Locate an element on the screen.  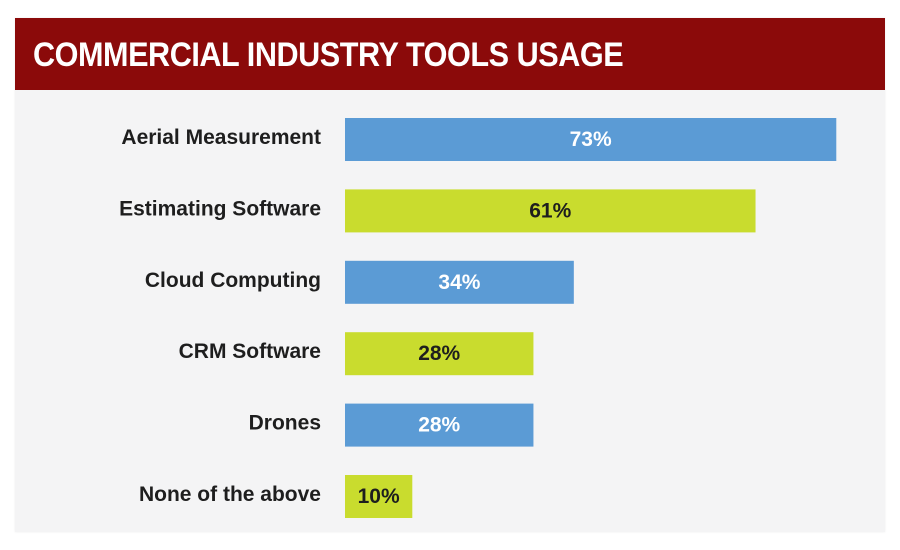
bar-row-drones: Drones 28% is located at coordinates (391, 425).